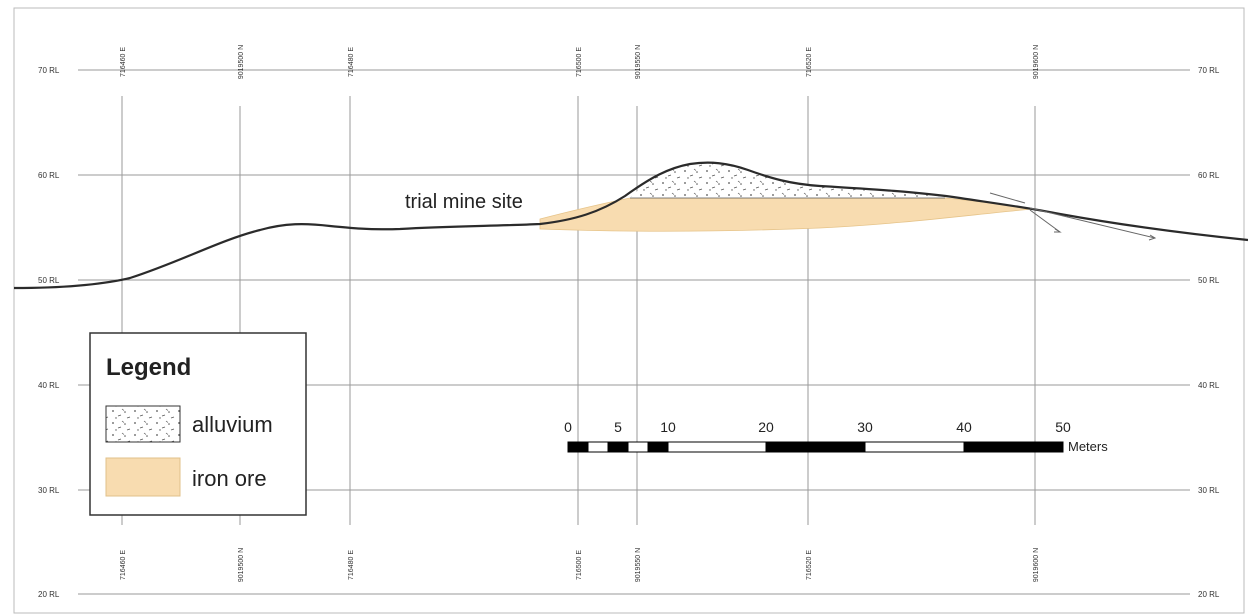  Describe the element at coordinates (786, 214) in the screenshot. I see `iron-ore-body` at that location.